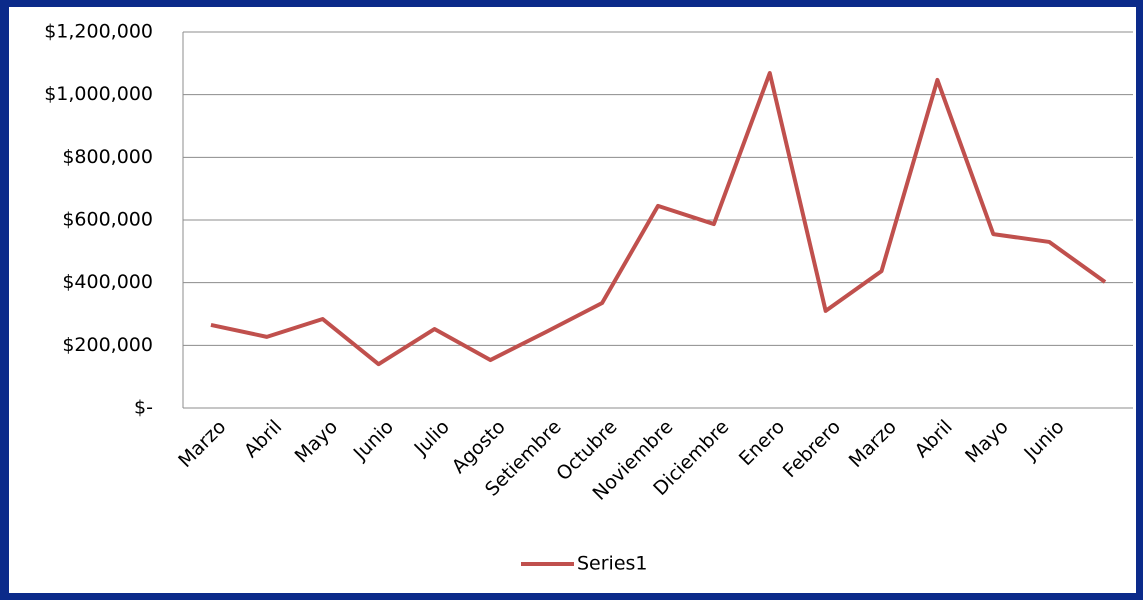 Image resolution: width=1143 pixels, height=600 pixels. I want to click on y-tick-label: $400,000, so click(107, 282).